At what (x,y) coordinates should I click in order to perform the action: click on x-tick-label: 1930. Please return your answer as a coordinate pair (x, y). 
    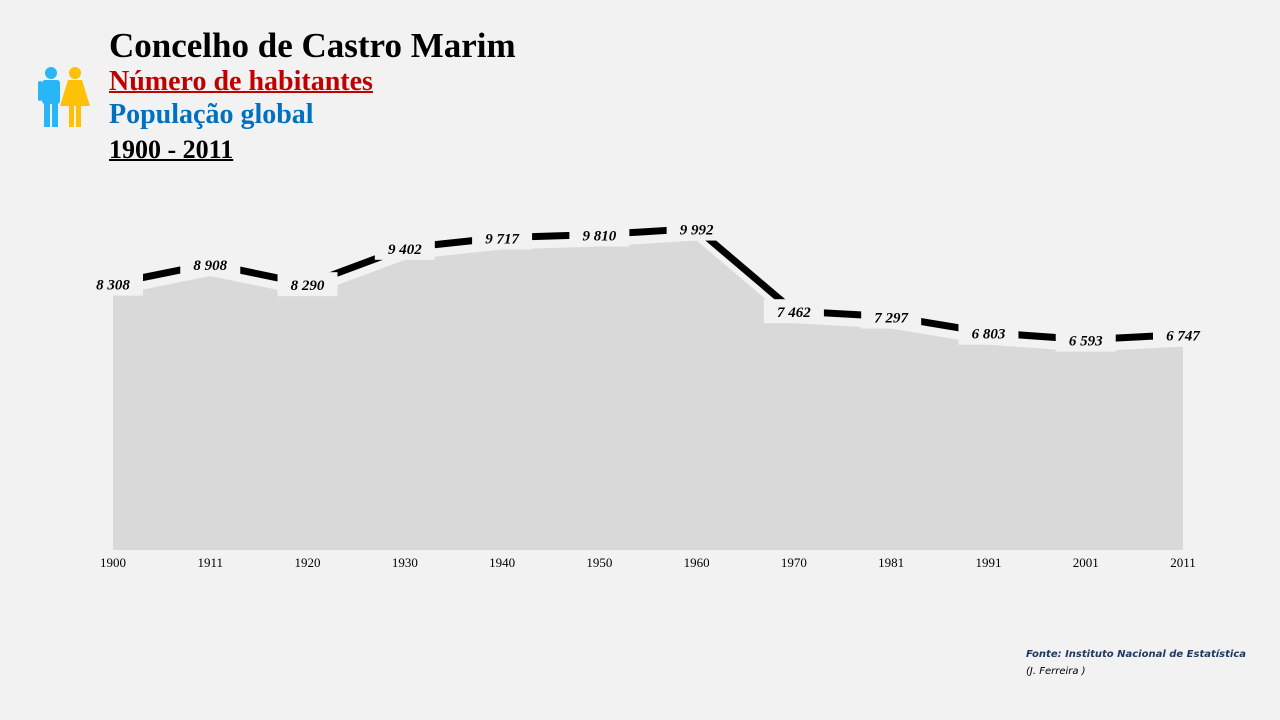
    Looking at the image, I should click on (405, 562).